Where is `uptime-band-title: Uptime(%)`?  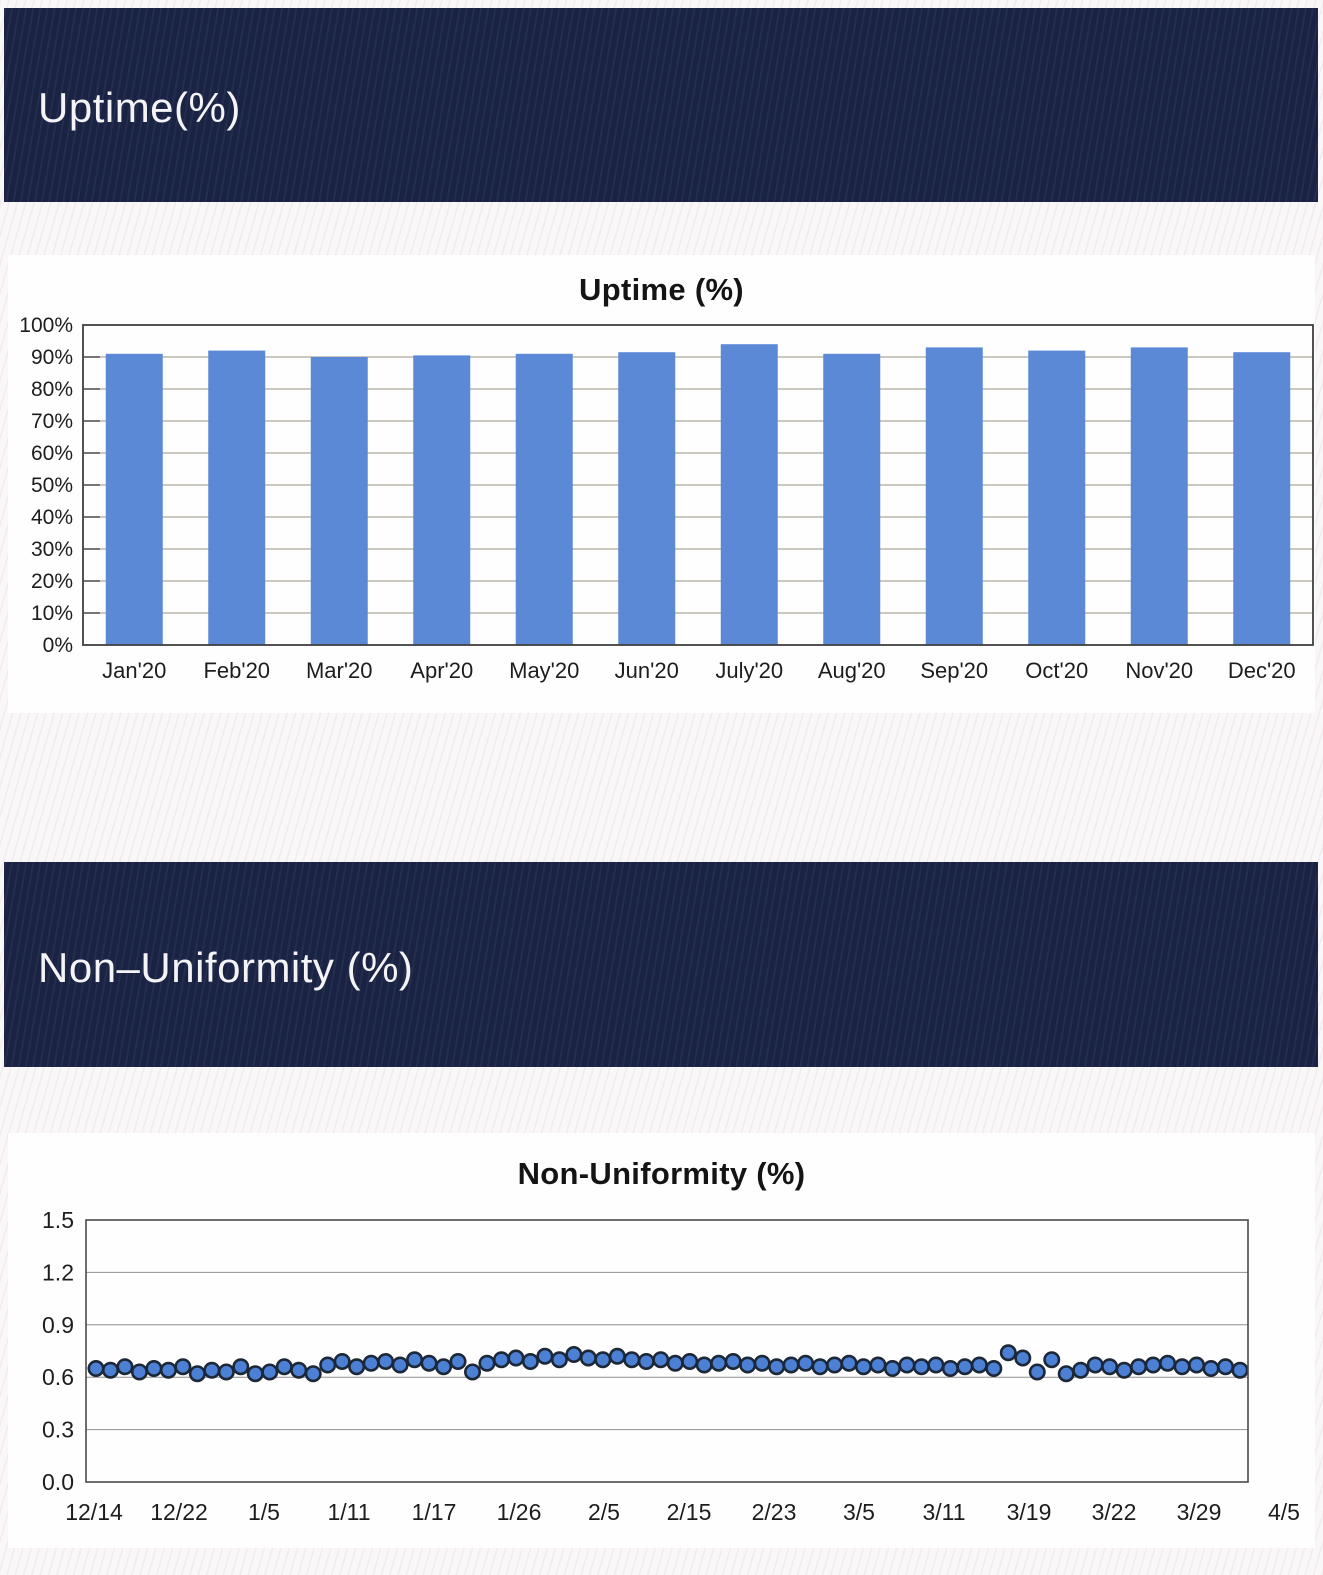
uptime-band-title: Uptime(%) is located at coordinates (139, 107).